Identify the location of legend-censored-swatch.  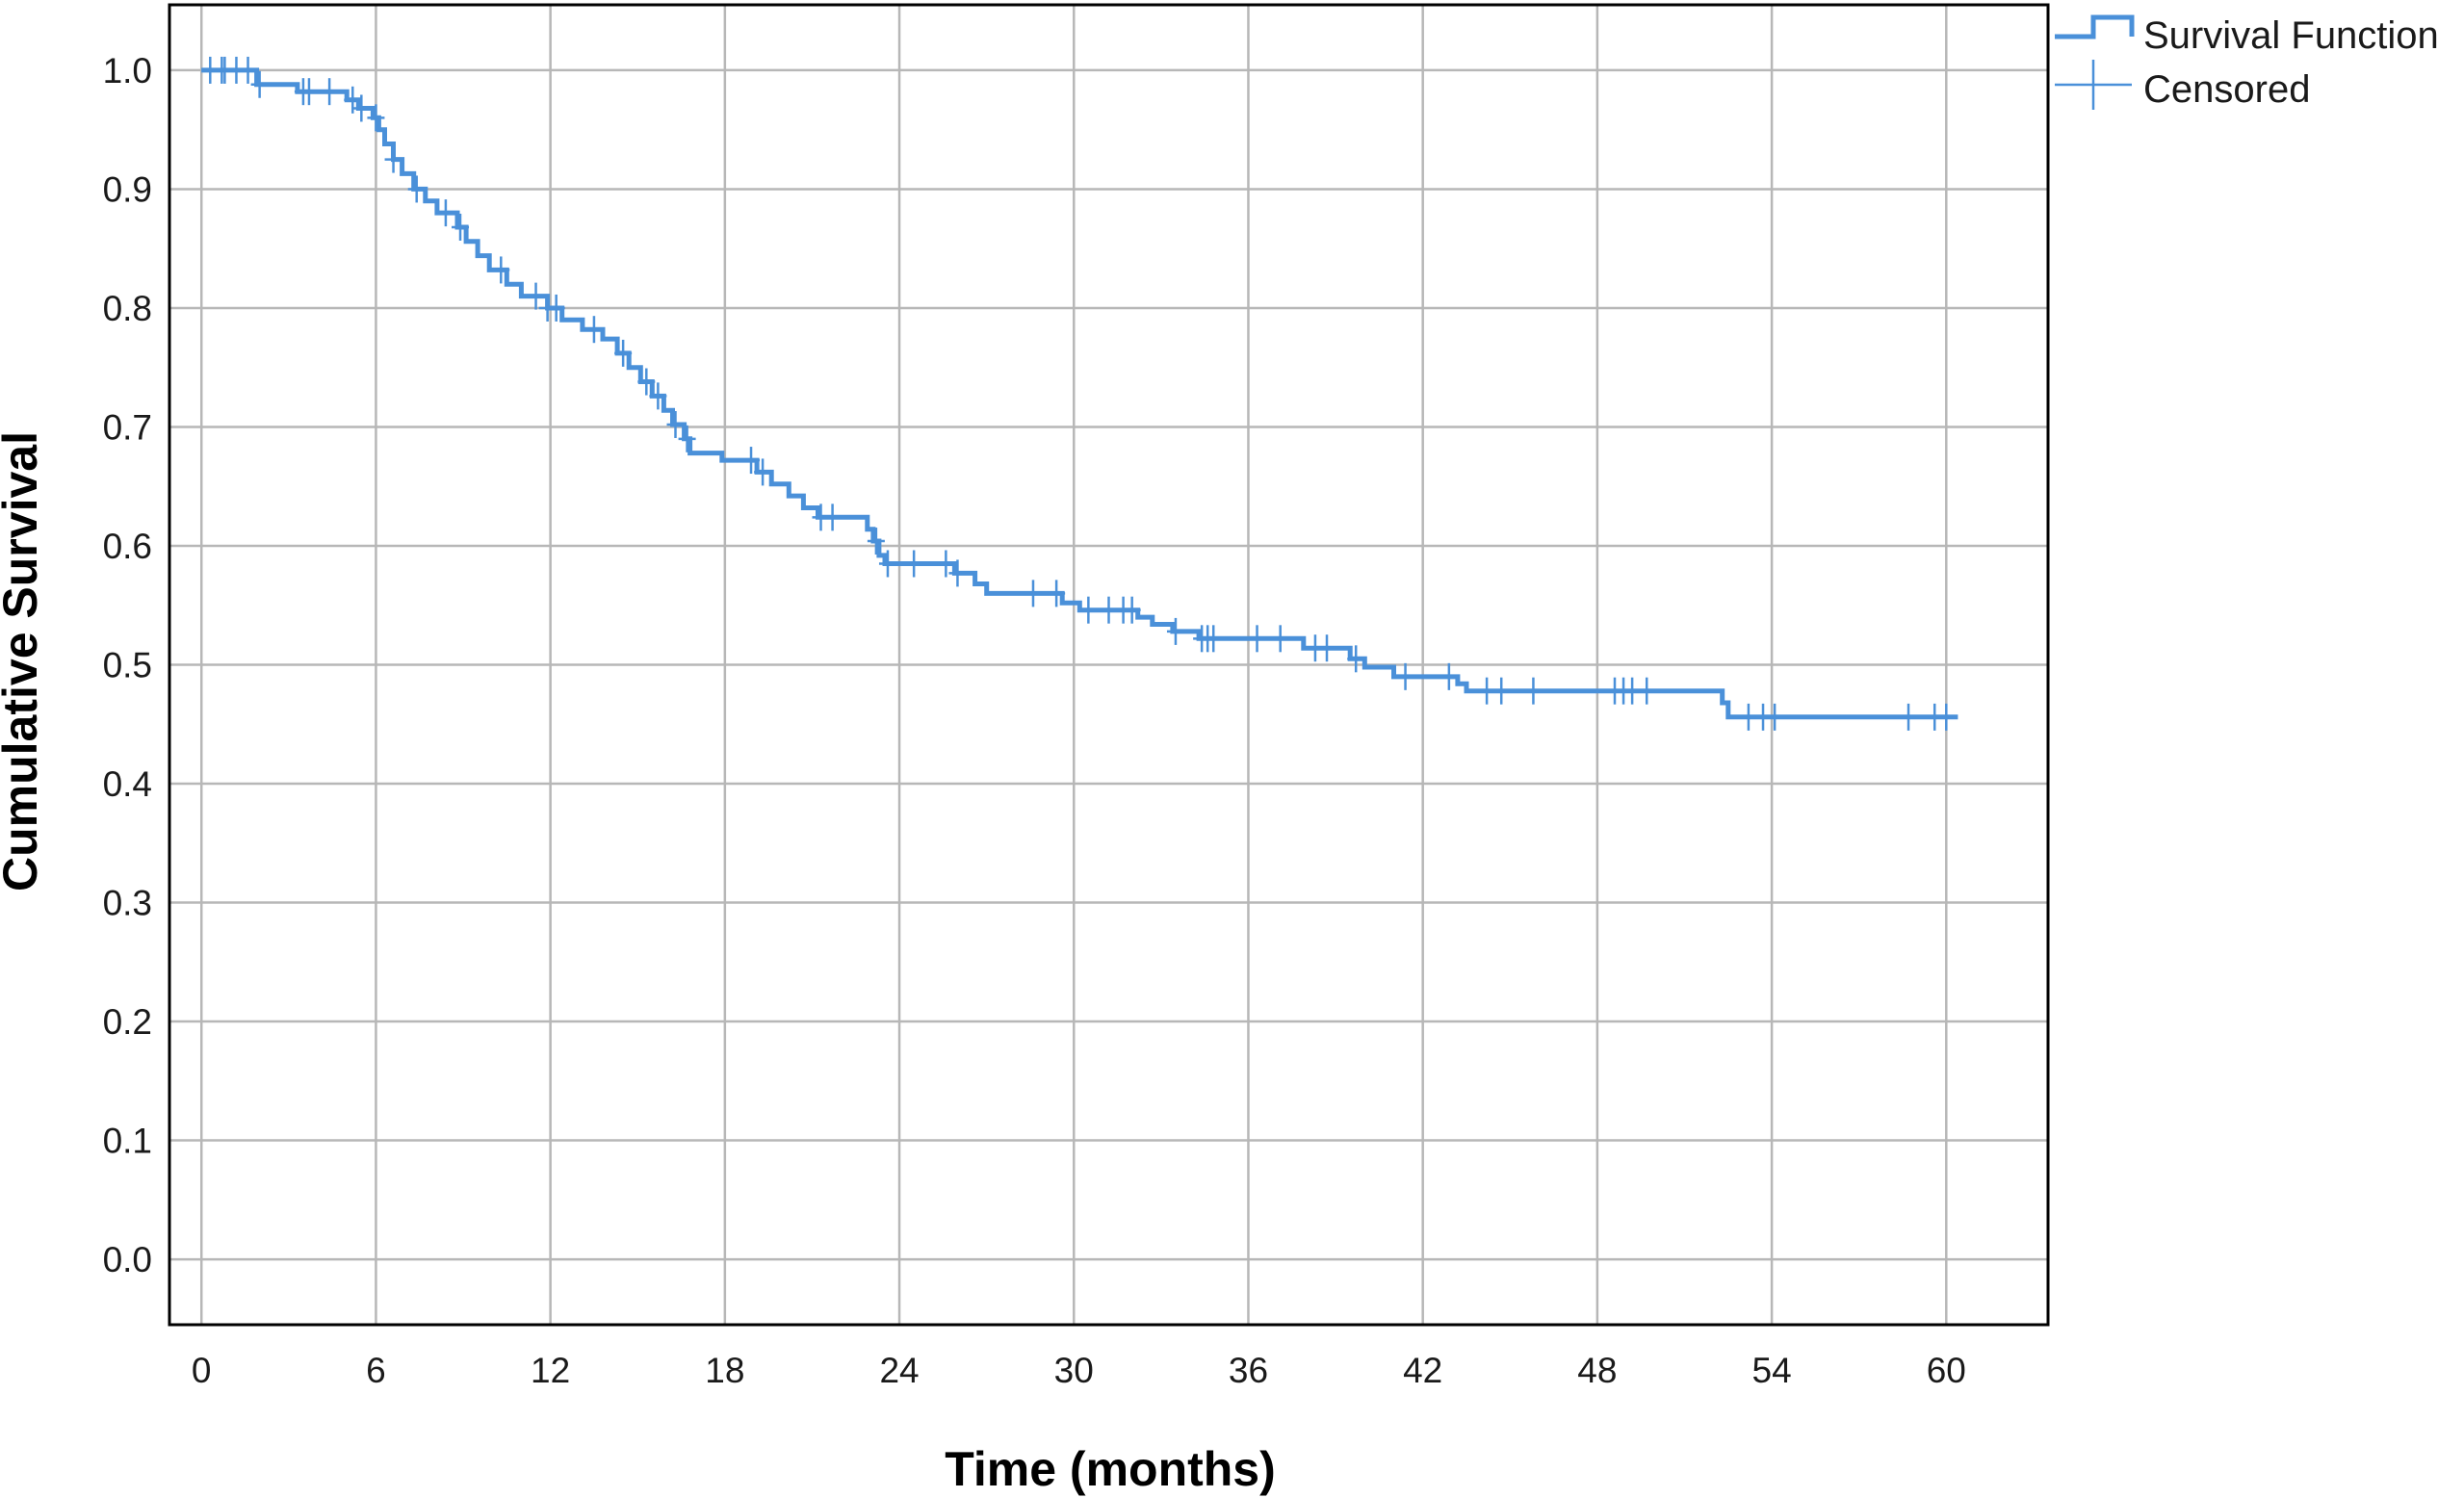
(2093, 85).